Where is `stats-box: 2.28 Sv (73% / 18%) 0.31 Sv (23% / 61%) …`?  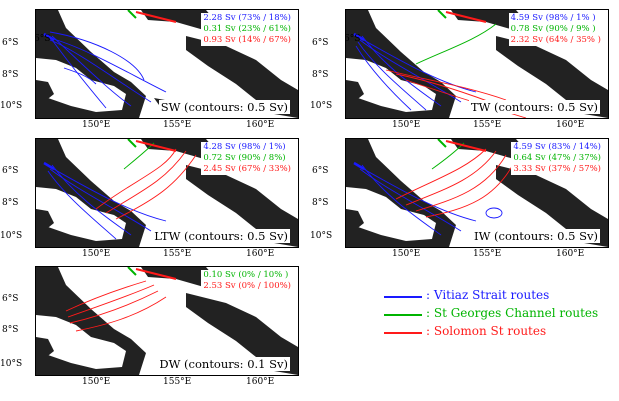 stats-box: 2.28 Sv (73% / 18%) 0.31 Sv (23% / 61%) … is located at coordinates (247, 29).